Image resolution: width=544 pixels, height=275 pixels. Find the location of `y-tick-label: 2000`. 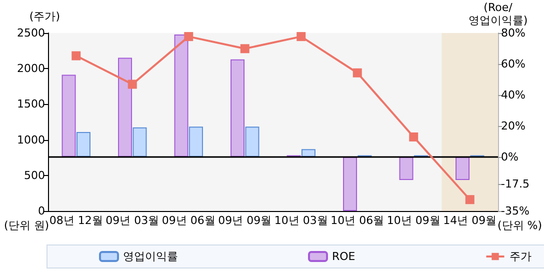

y-tick-label: 2000 is located at coordinates (31, 69).